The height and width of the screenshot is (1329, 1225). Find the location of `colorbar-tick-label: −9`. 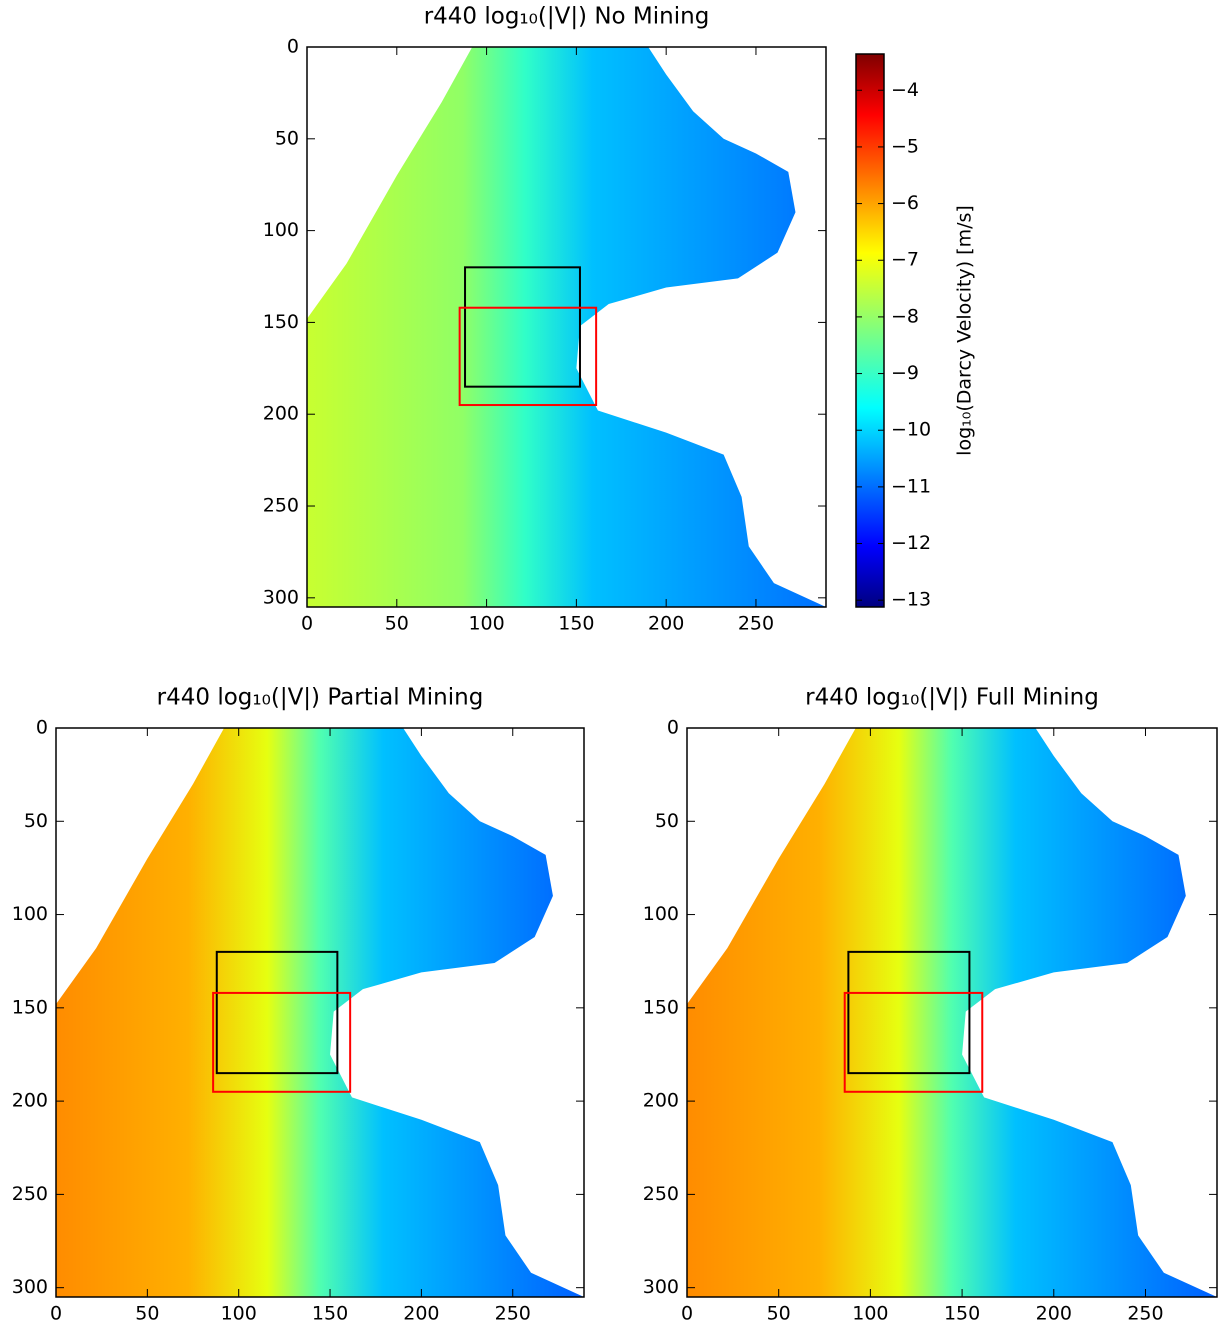

colorbar-tick-label: −9 is located at coordinates (905, 373).